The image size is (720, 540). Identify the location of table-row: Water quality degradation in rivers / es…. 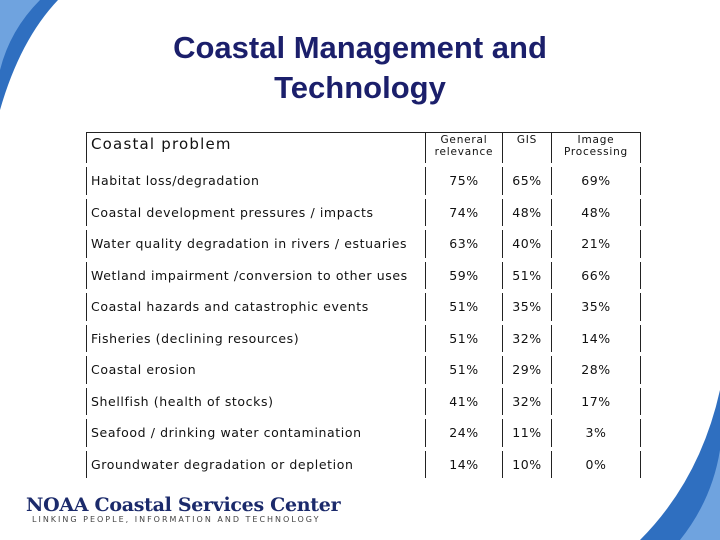
(363, 243).